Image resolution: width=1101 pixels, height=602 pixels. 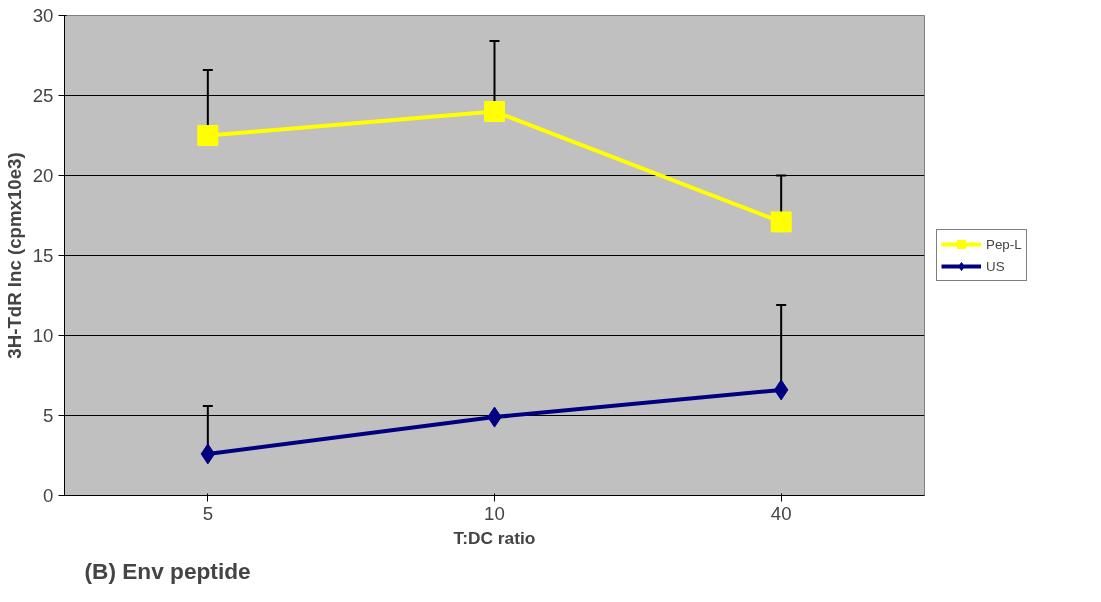 What do you see at coordinates (167, 570) in the screenshot?
I see `text: (B) Env peptide` at bounding box center [167, 570].